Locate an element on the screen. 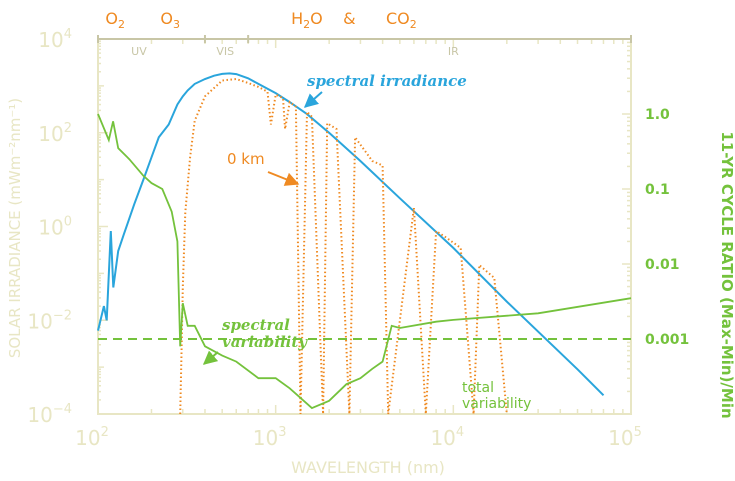 This screenshot has height=481, width=735. y-tick-label-left: 10² is located at coordinates (55, 133).